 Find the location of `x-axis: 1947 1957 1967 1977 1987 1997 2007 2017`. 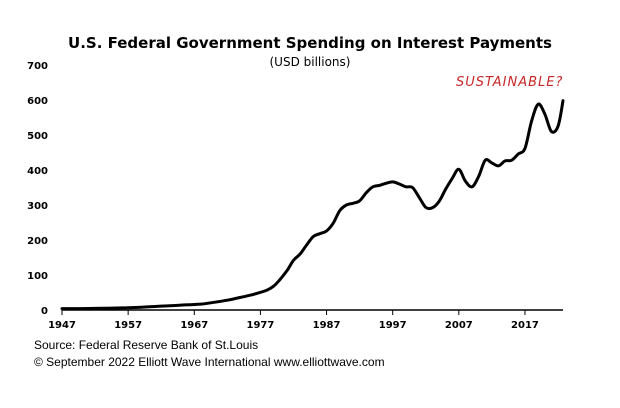

x-axis: 1947 1957 1967 1977 1987 1997 2007 2017 is located at coordinates (293, 320).